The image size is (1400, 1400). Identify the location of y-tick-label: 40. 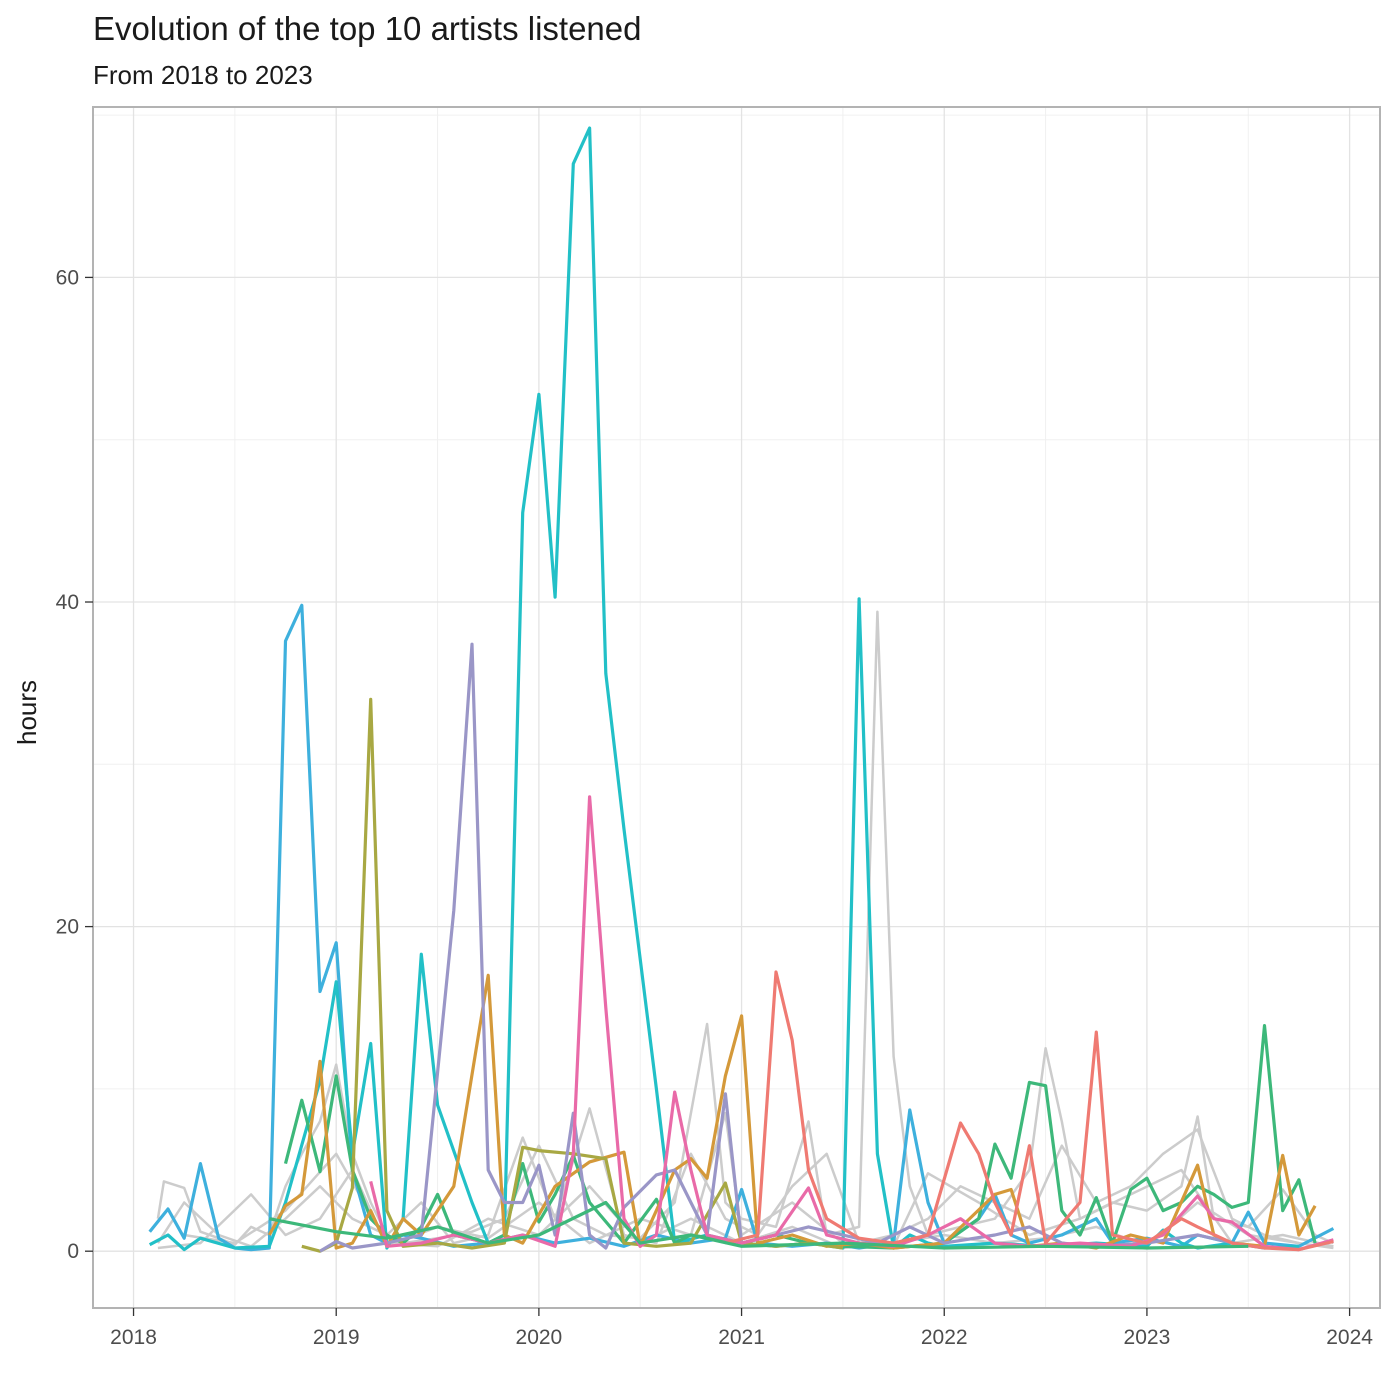
(67, 602).